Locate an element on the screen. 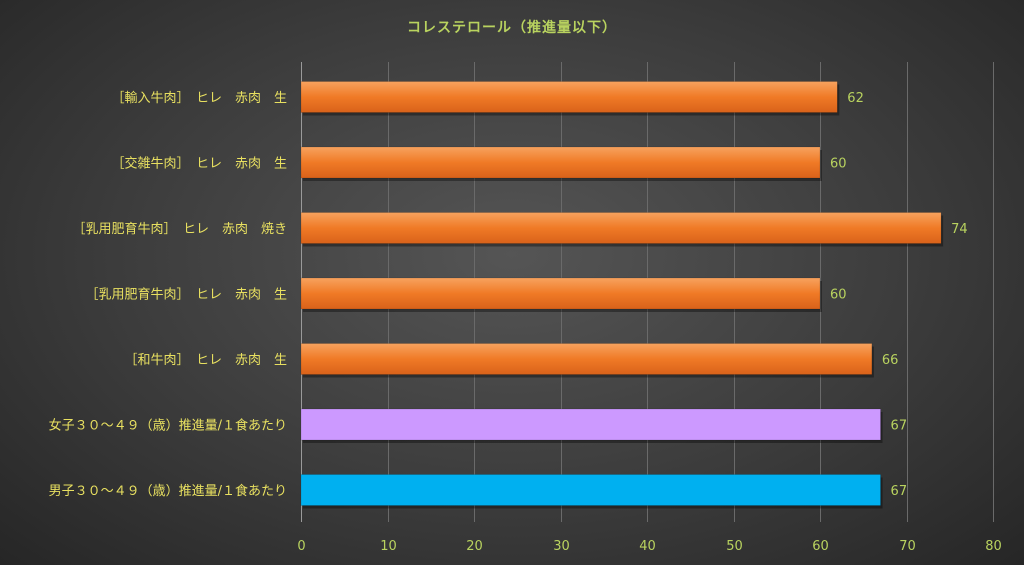 Image resolution: width=1024 pixels, height=565 pixels. chart-title: コレステロール（推進量以下） is located at coordinates (512, 27).